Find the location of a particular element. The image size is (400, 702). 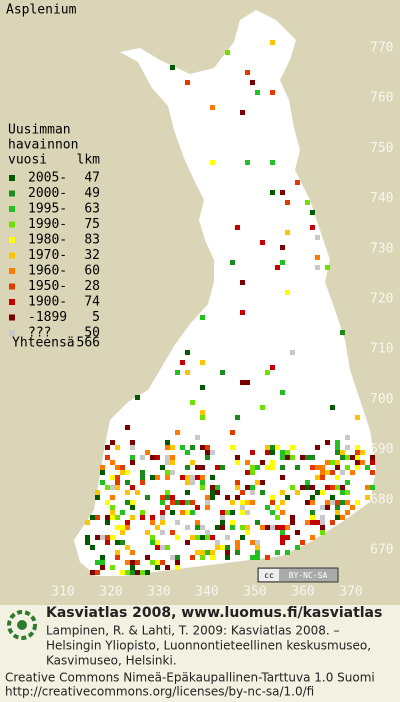

legend-count: 60 is located at coordinates (92, 271).